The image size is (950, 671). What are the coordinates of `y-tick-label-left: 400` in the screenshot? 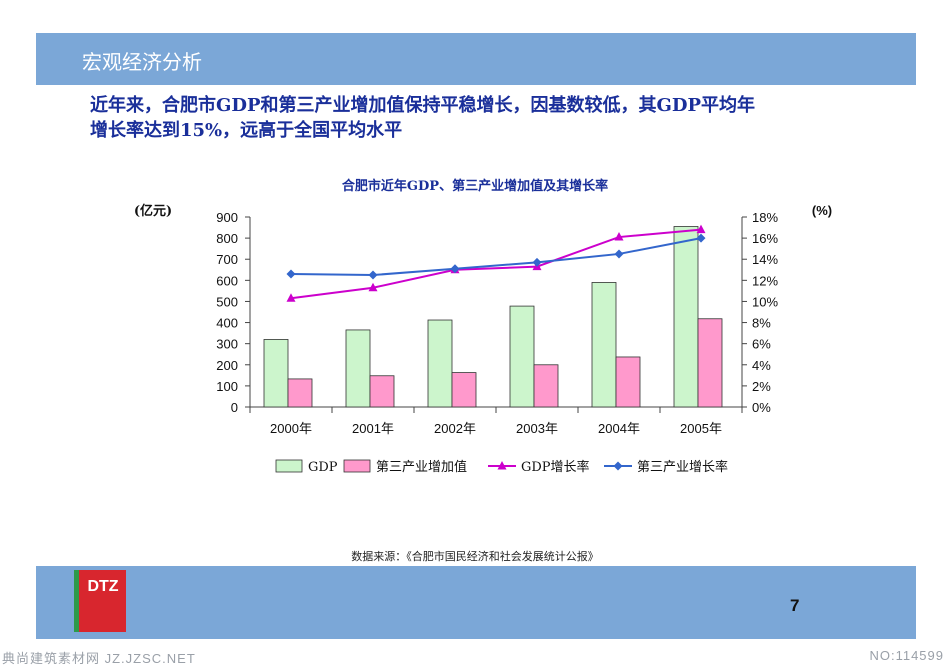 It's located at (227, 323).